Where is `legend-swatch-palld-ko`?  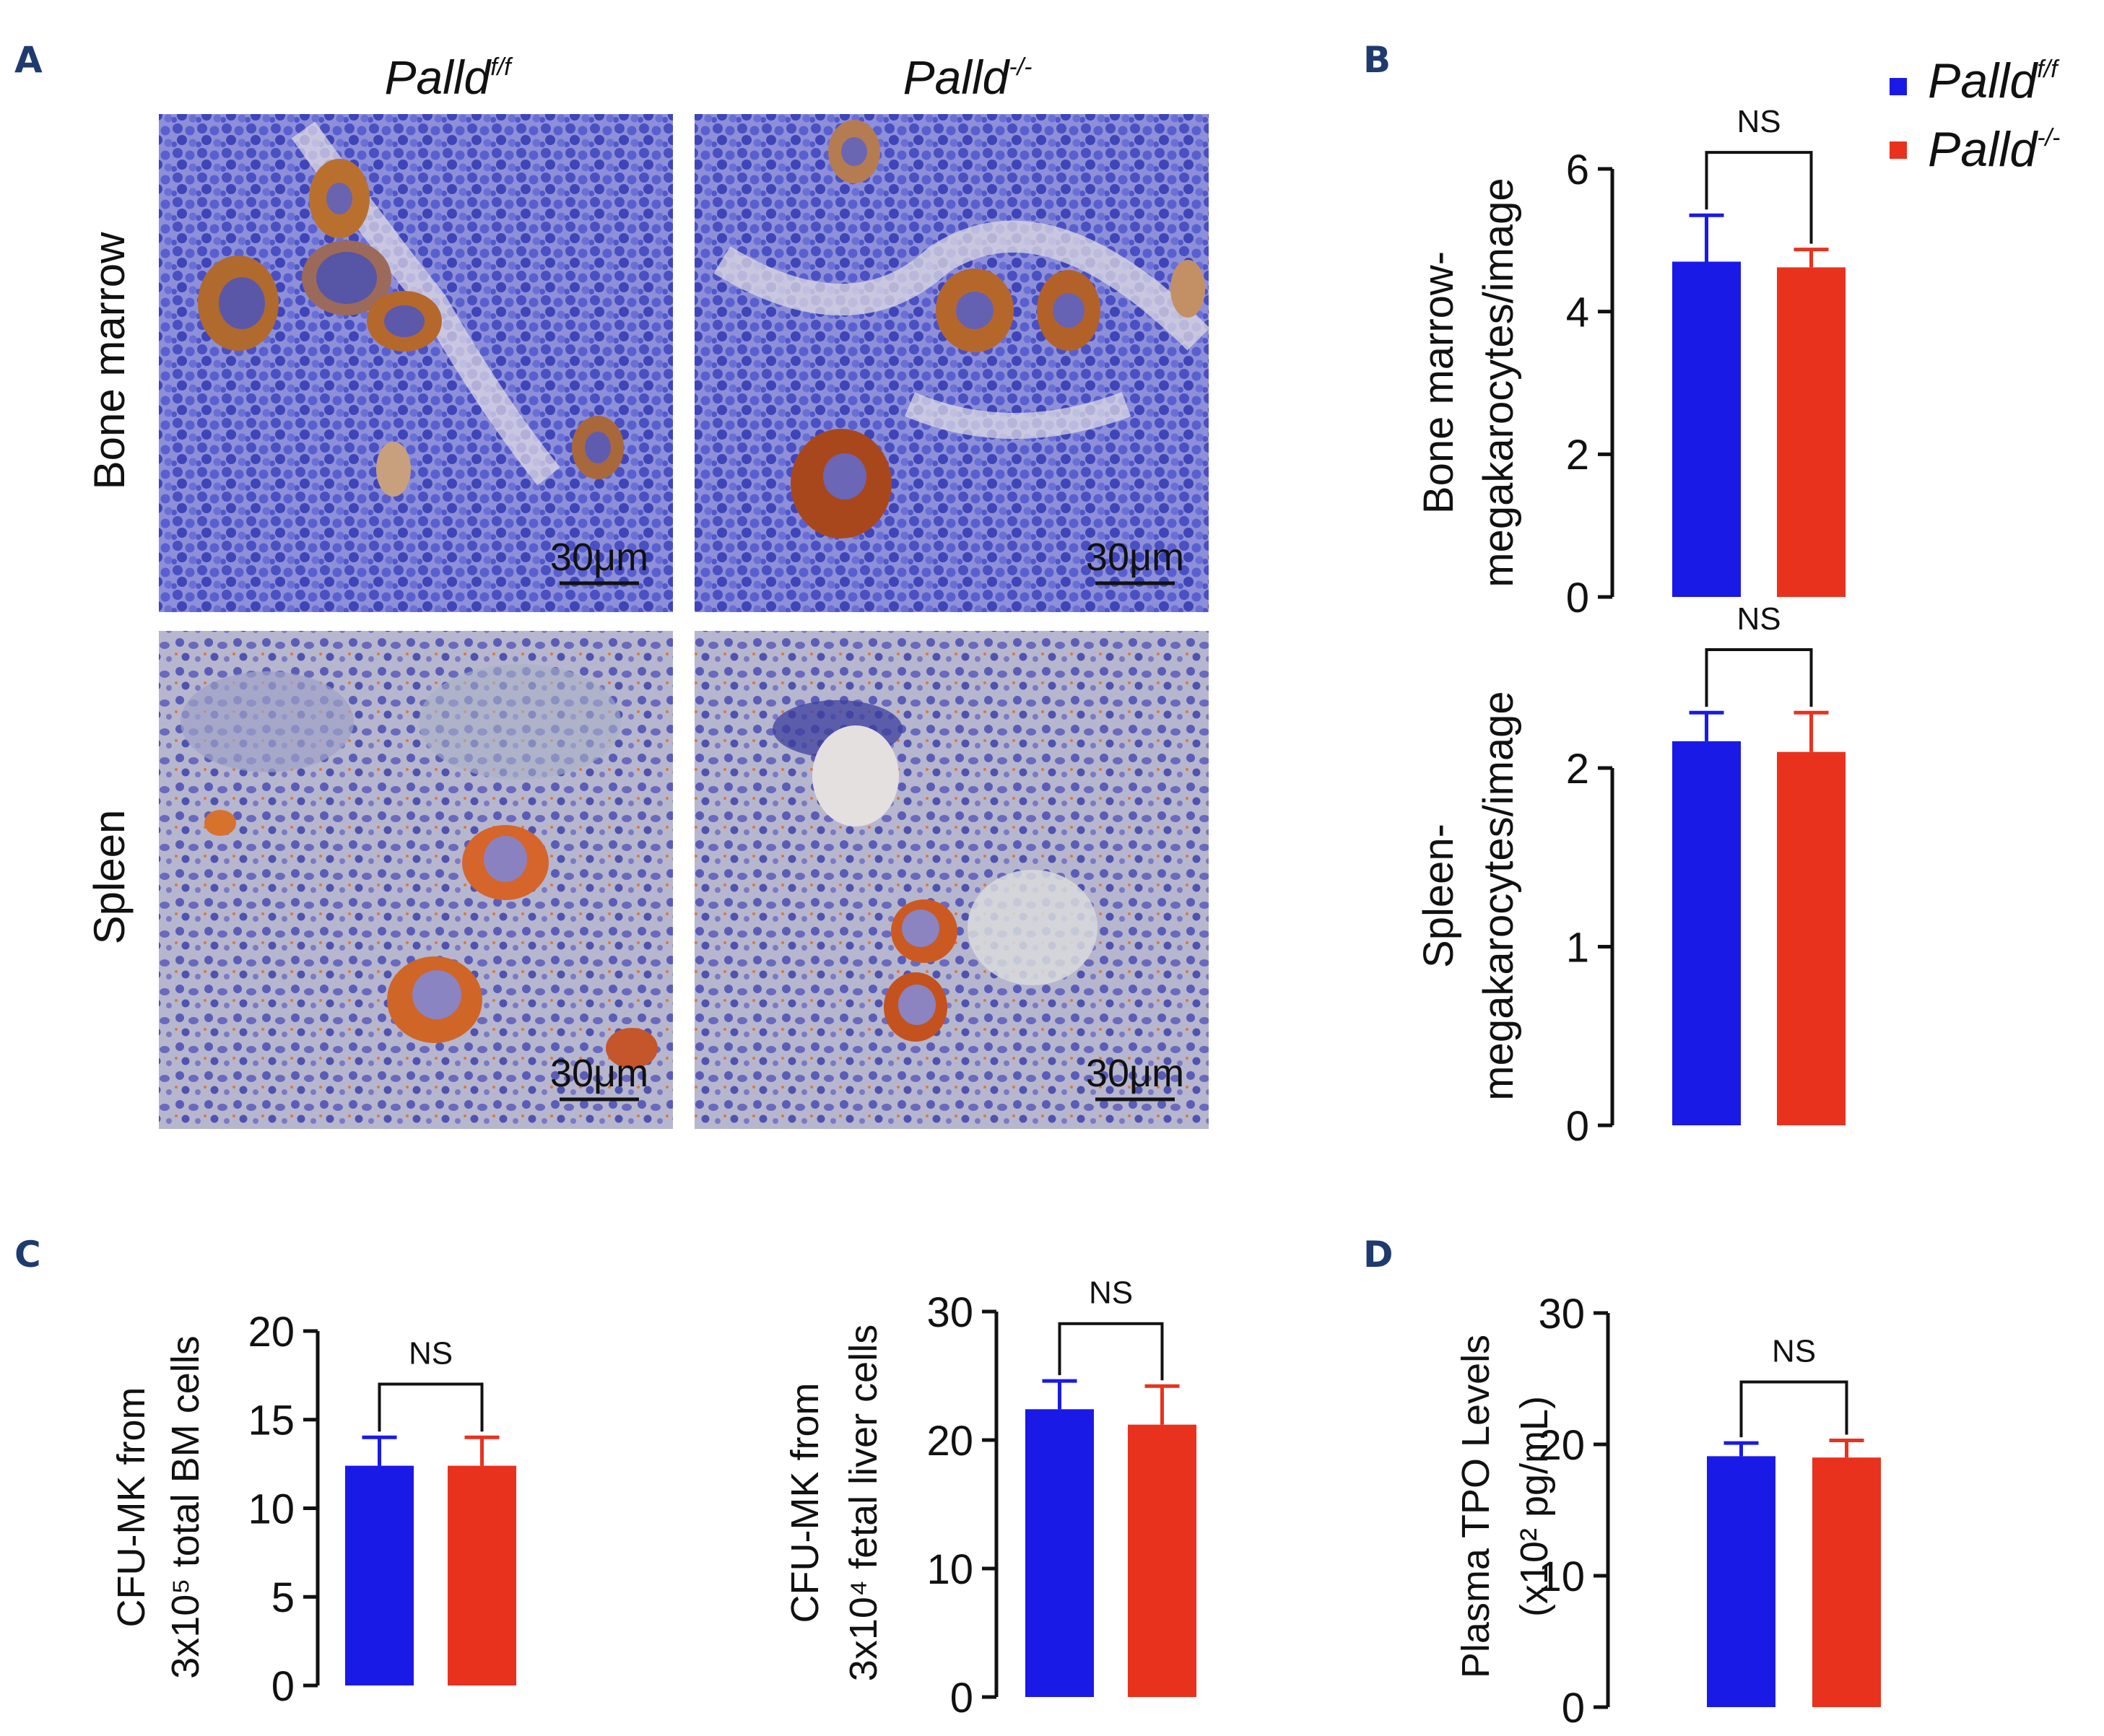
legend-swatch-palld-ko is located at coordinates (1899, 150).